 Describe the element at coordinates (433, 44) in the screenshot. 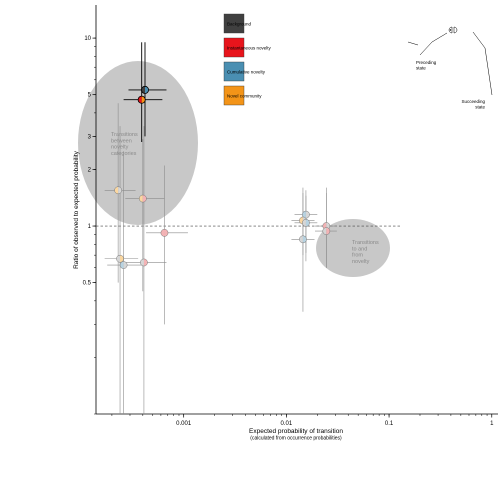

I see `key-preceding-leader` at that location.